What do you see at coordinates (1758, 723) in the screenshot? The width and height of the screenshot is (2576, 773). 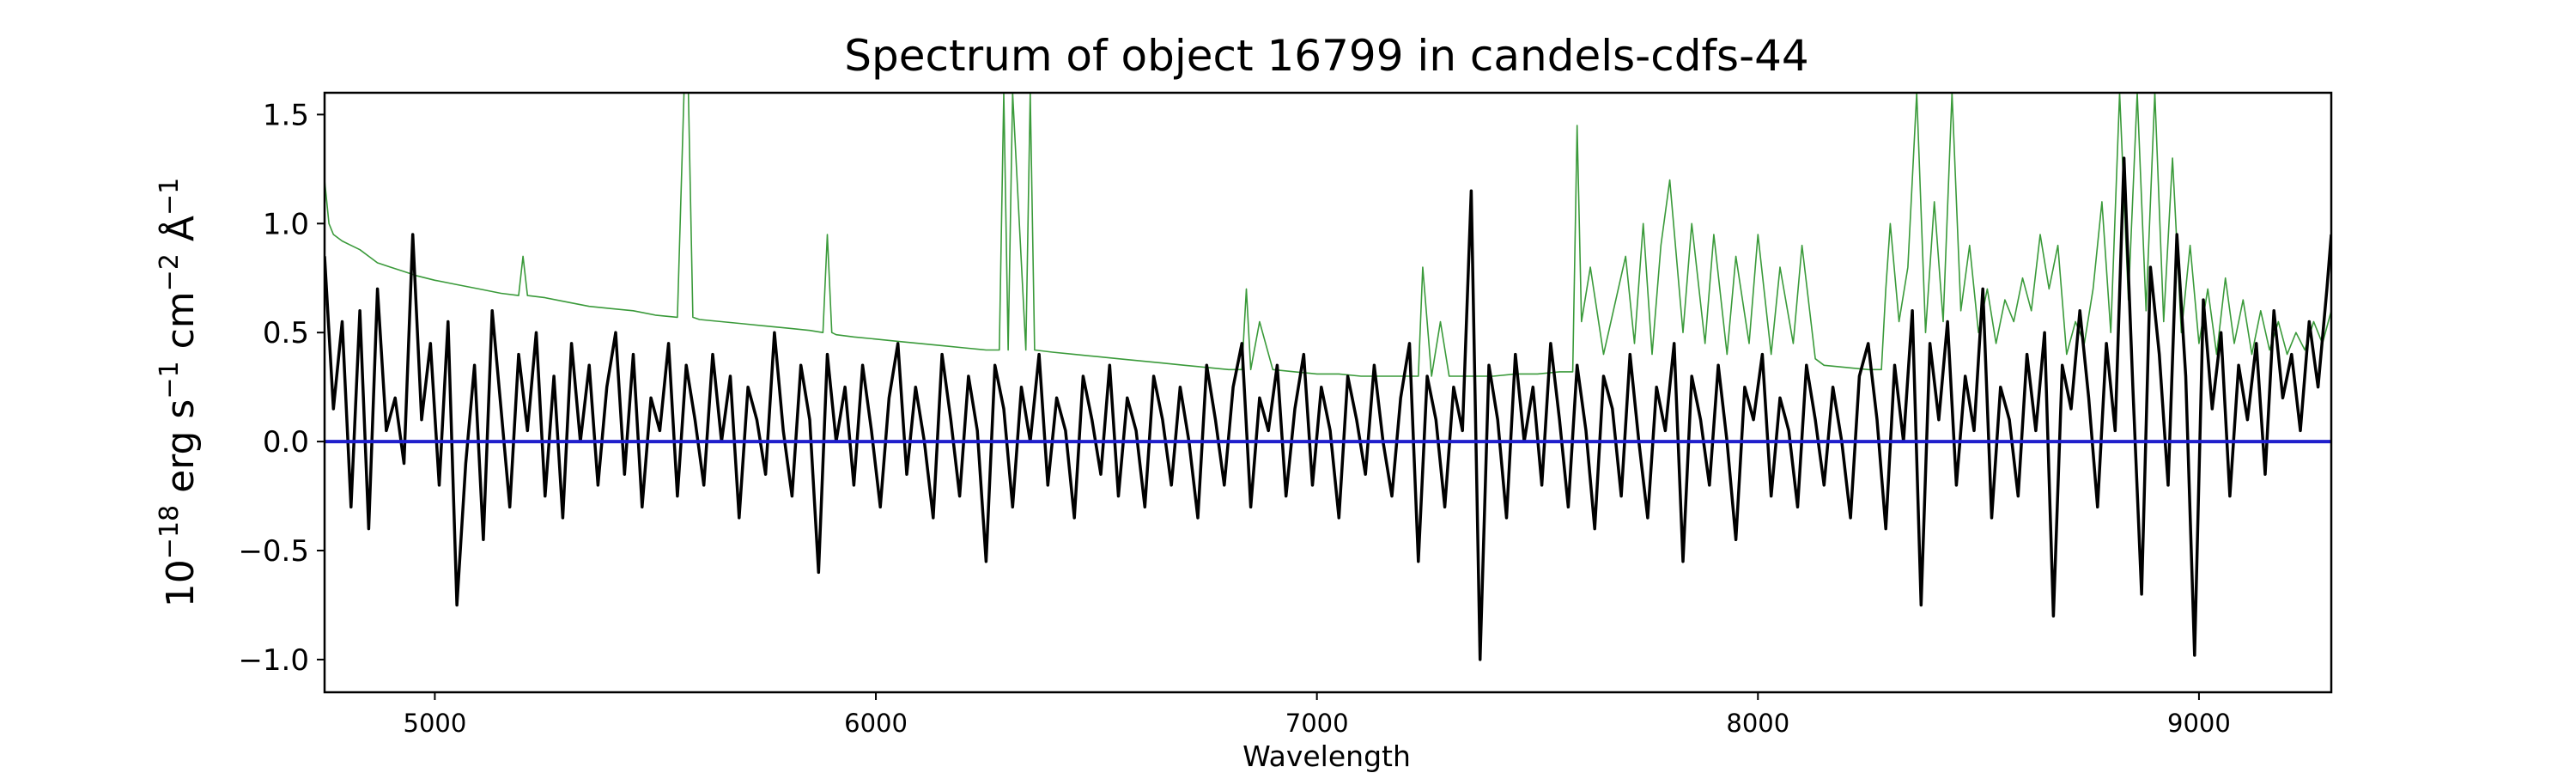 I see `x-tick-label: 8000` at bounding box center [1758, 723].